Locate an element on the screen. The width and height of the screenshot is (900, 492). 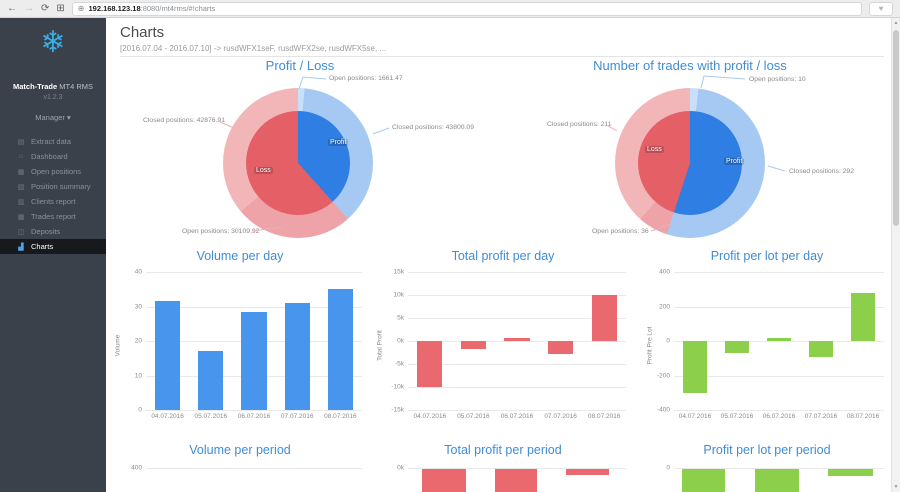
profit-per-lot-per-period-chart: Profit per lot per period 0 is located at coordinates (767, 466).